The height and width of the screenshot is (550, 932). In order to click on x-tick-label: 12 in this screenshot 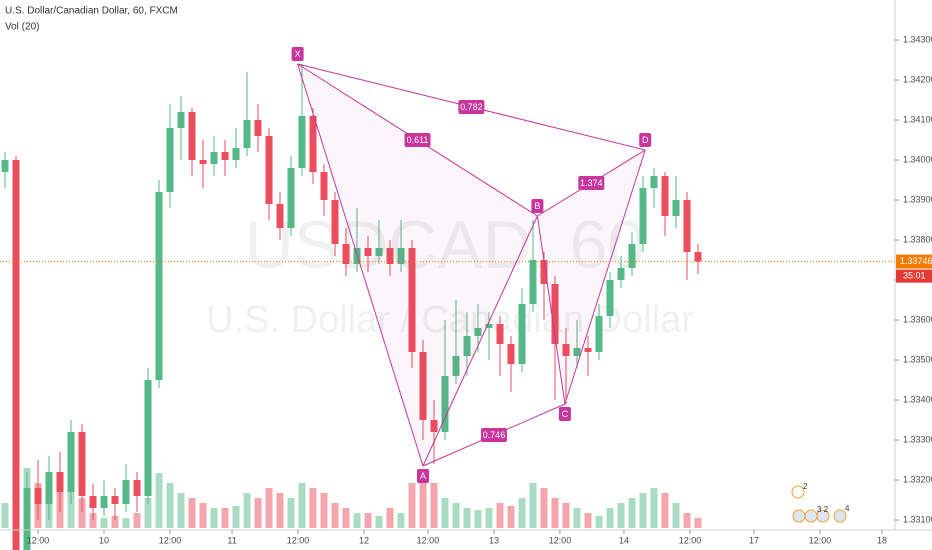, I will do `click(364, 540)`.